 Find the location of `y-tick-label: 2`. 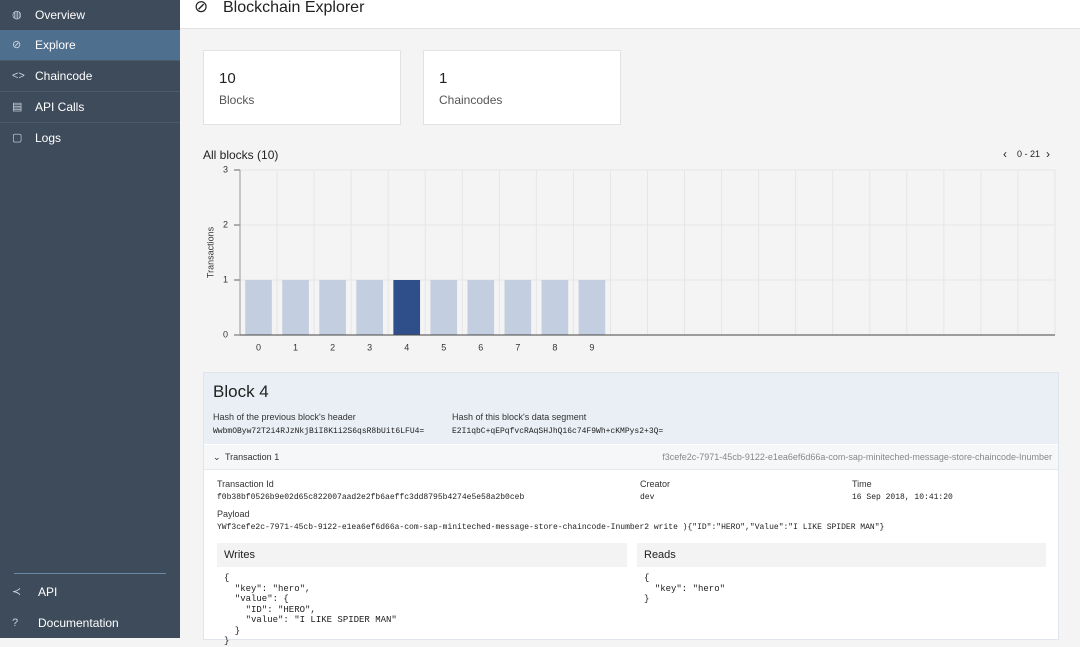

y-tick-label: 2 is located at coordinates (225, 224).